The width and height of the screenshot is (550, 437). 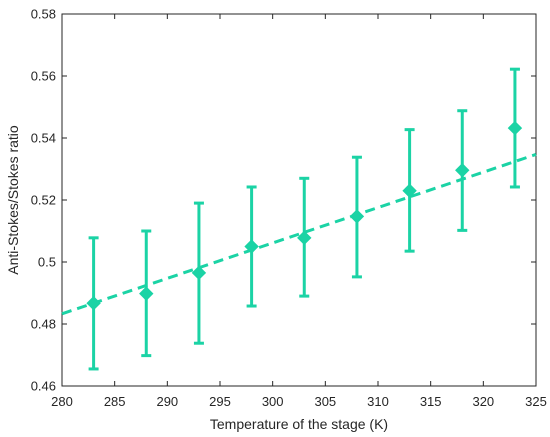 I want to click on x-tick-label: 305, so click(x=325, y=401).